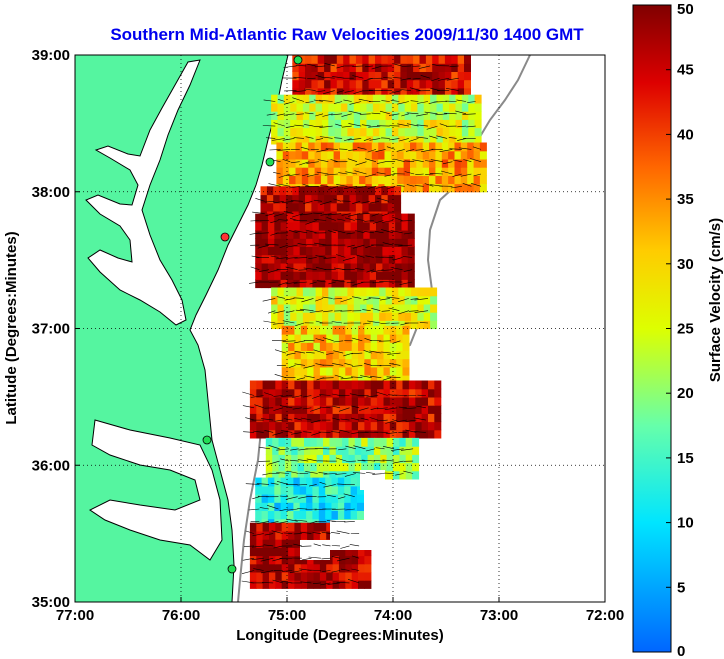 The image size is (724, 659). What do you see at coordinates (11, 327) in the screenshot?
I see `y-axis-label: Latitude (Degrees:Minutes)` at bounding box center [11, 327].